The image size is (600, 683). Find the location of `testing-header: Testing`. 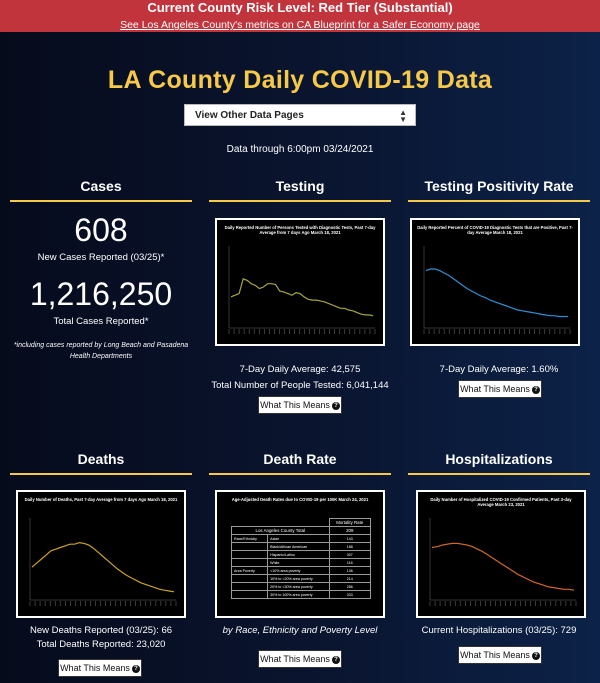

testing-header: Testing is located at coordinates (300, 190).